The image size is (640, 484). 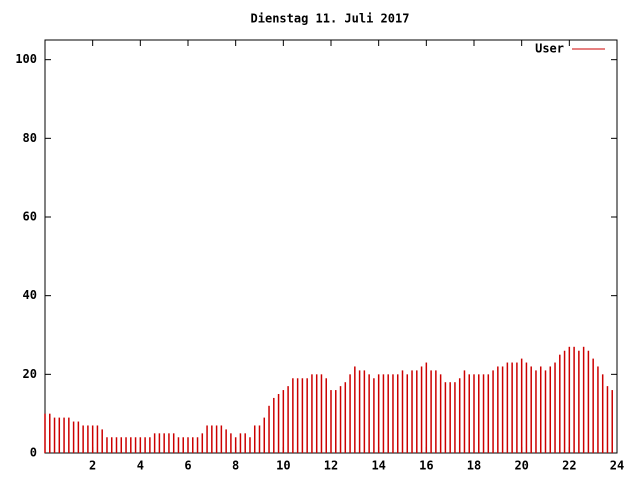 I want to click on y-tick-label: 100, so click(x=26, y=59).